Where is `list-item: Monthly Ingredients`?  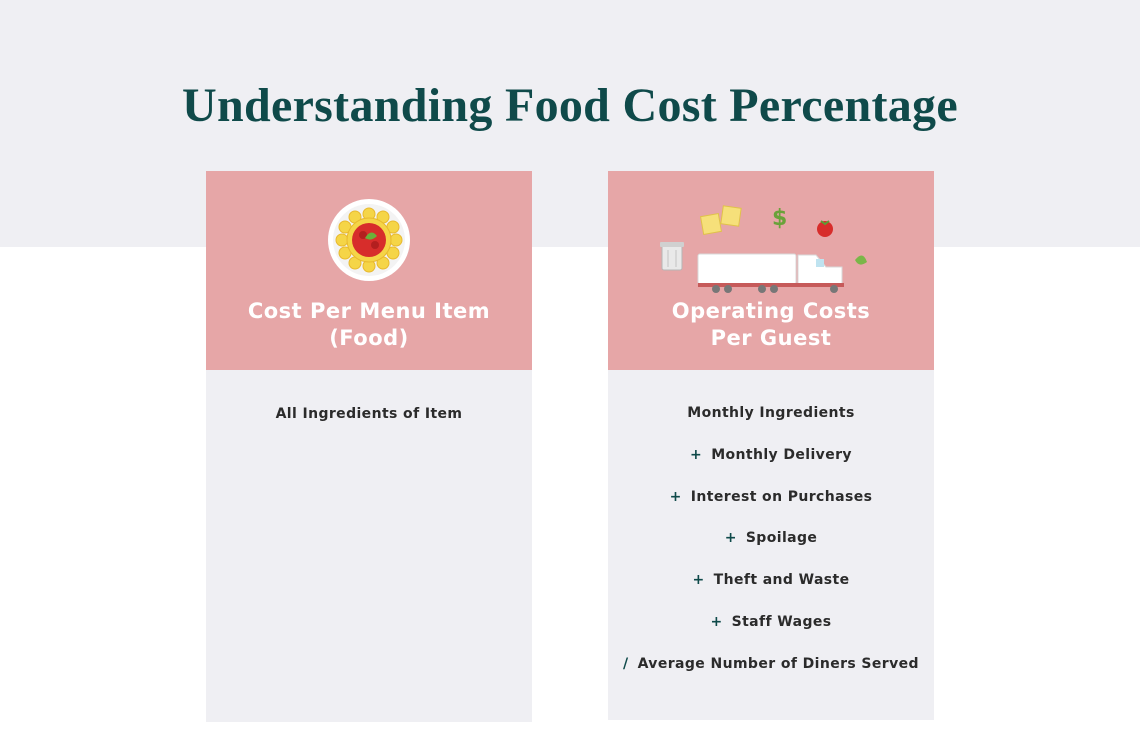 list-item: Monthly Ingredients is located at coordinates (771, 413).